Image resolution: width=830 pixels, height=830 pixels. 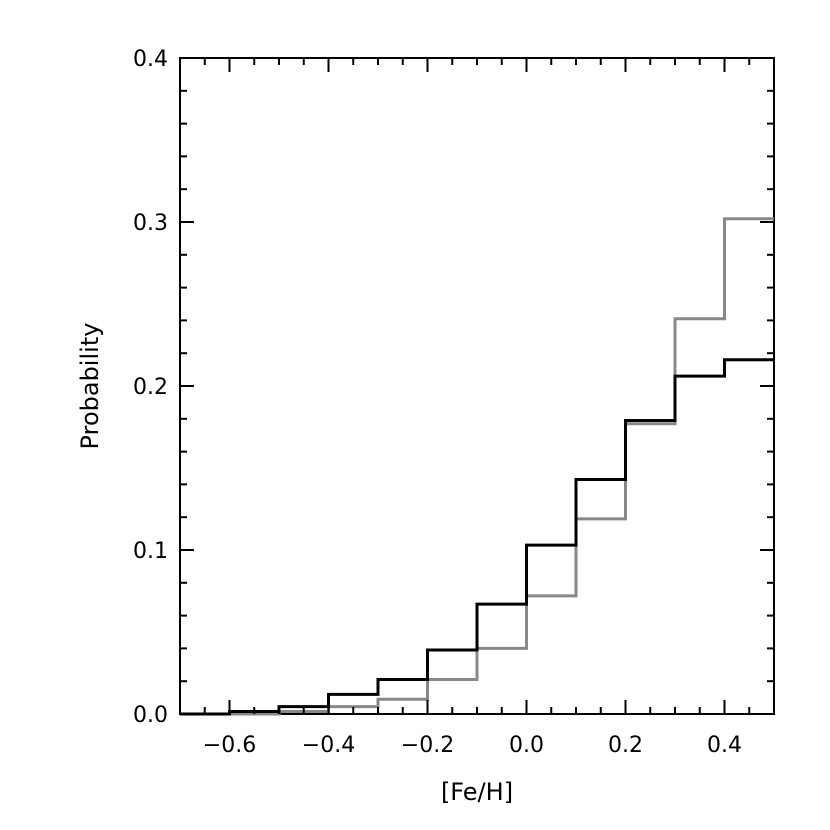 I want to click on x-tick-labels: −0.6 −0.4 −0.2 0.0 0.2 0.4, so click(x=472, y=745).